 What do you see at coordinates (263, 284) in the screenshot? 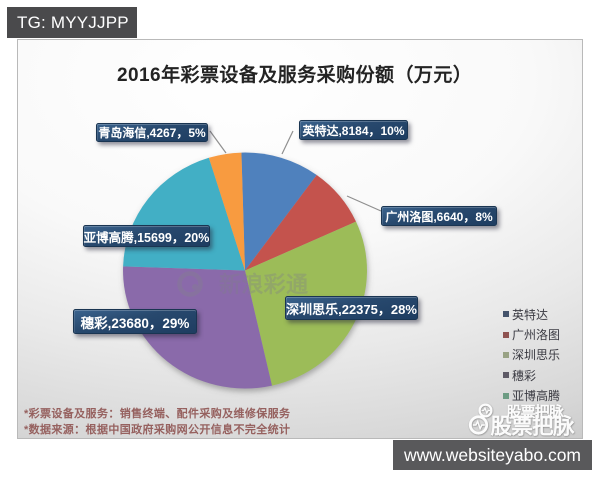
I see `svg-text: 新浪彩通` at bounding box center [263, 284].